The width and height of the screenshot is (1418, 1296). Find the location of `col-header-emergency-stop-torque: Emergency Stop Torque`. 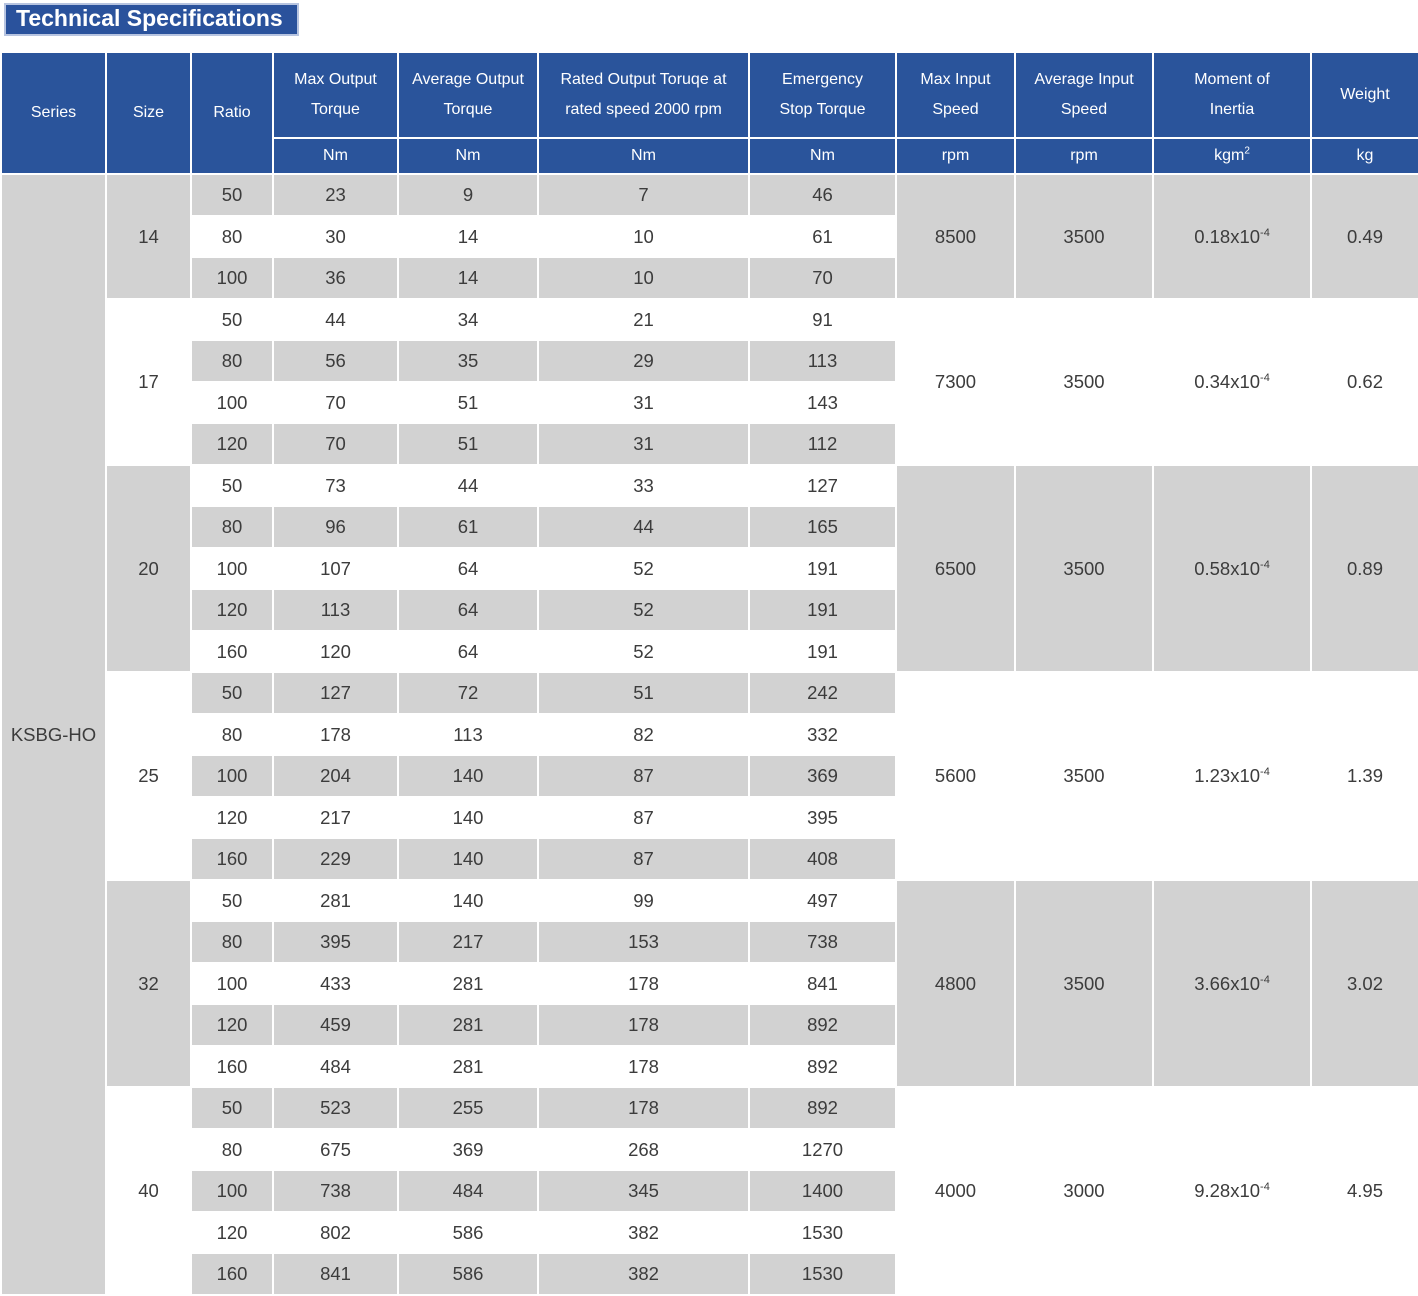

col-header-emergency-stop-torque: Emergency Stop Torque is located at coordinates (822, 95).